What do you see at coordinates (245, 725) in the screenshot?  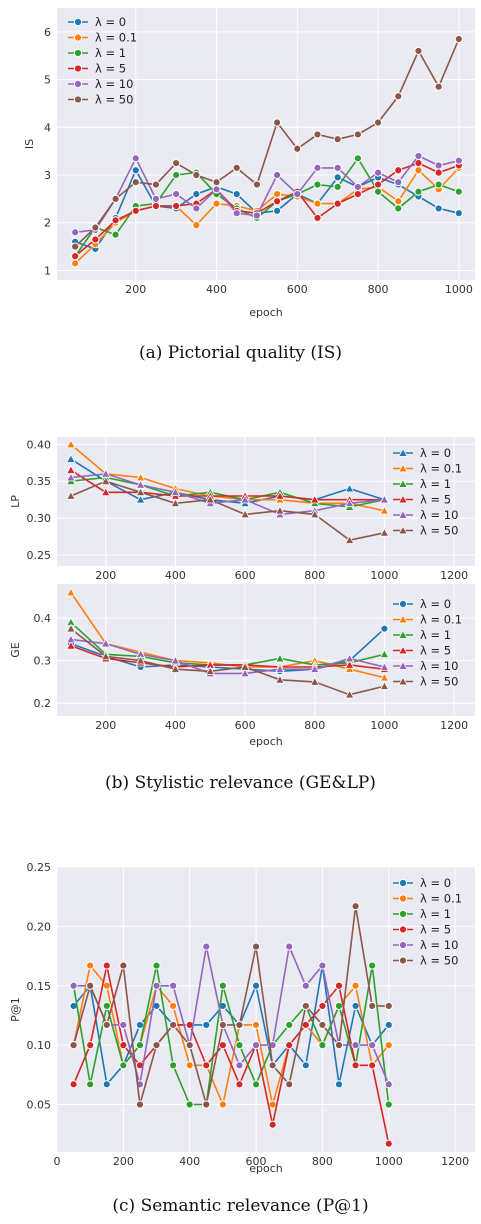 I see `x-tick-label: 600` at bounding box center [245, 725].